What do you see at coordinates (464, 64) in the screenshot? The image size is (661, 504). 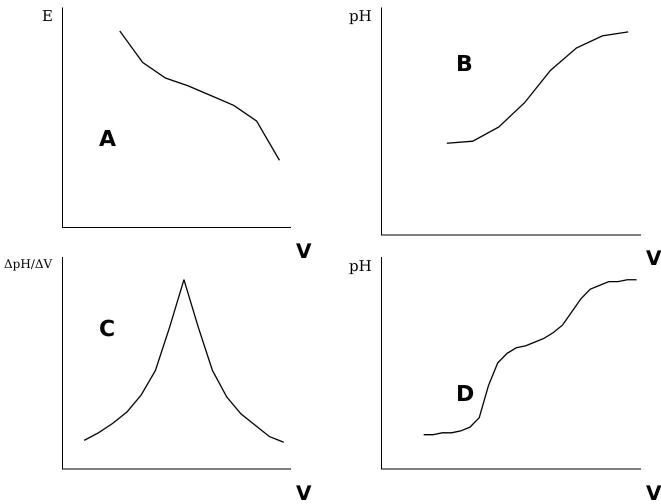 I see `annotation: B` at bounding box center [464, 64].